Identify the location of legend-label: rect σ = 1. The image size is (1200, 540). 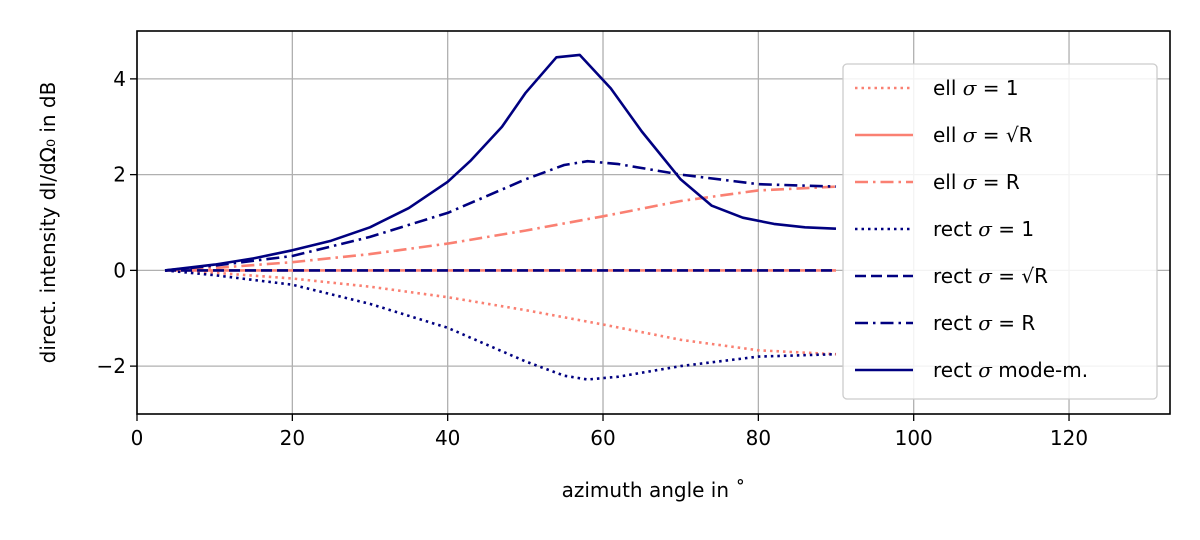
(983, 229).